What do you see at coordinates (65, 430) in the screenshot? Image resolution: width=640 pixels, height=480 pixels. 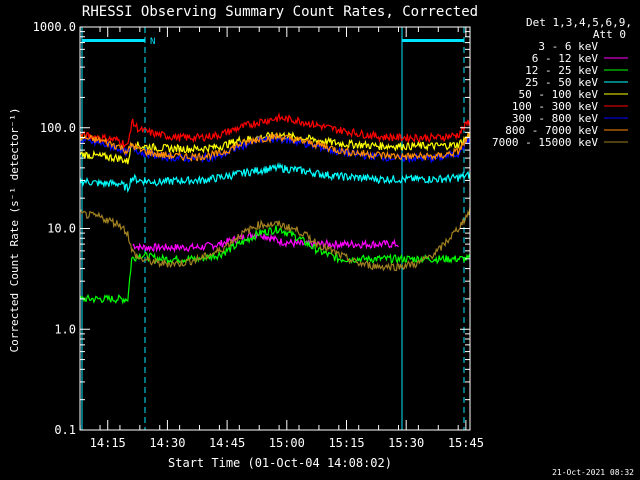 I see `y-tick-label: 0.1` at bounding box center [65, 430].